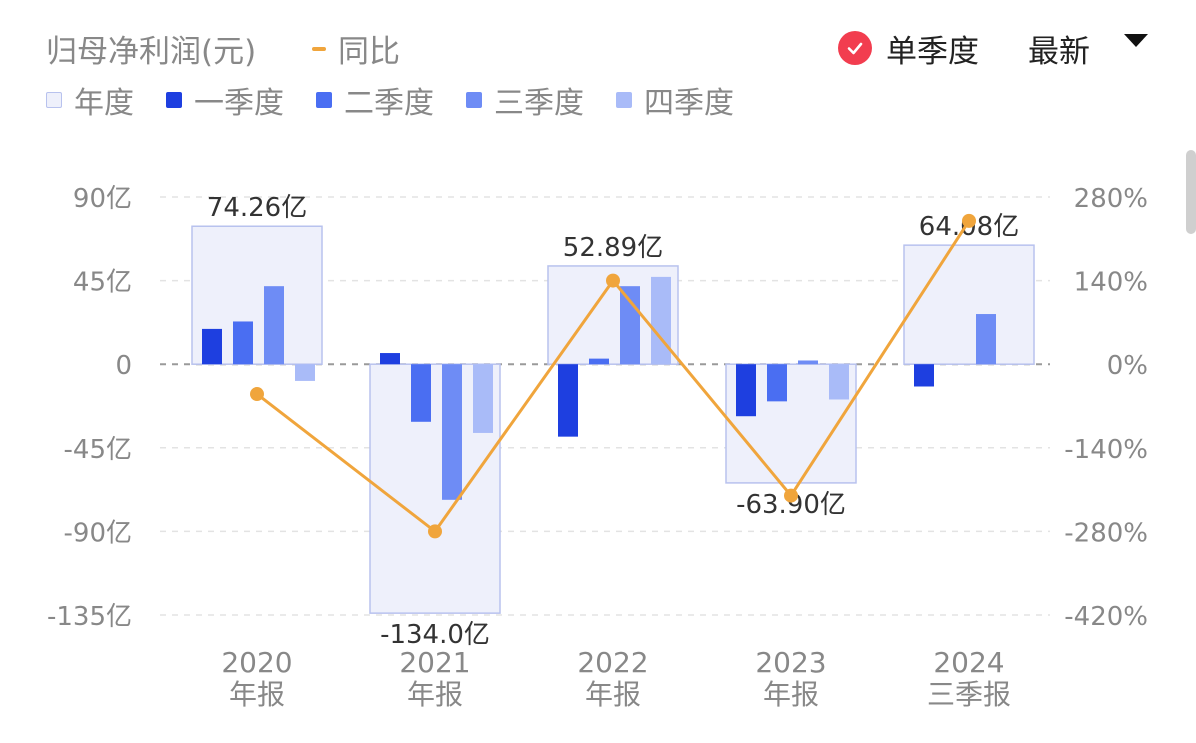 The width and height of the screenshot is (1196, 743). What do you see at coordinates (1106, 617) in the screenshot?
I see `y2-tick-label: -420%` at bounding box center [1106, 617].